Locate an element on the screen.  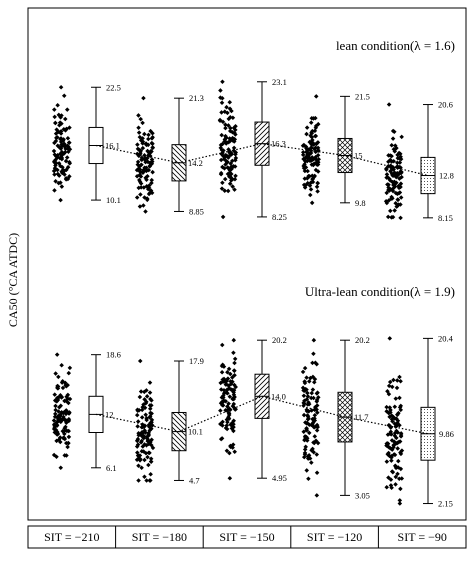
median-label: 9.86 is located at coordinates (446, 434).